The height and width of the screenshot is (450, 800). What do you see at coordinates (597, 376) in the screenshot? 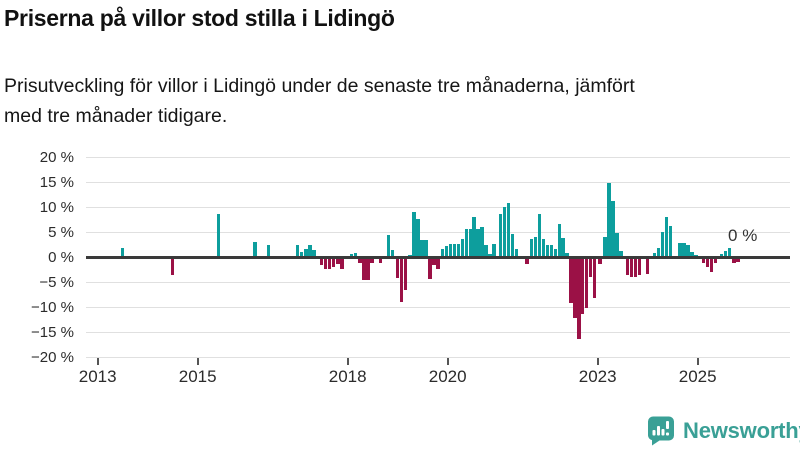
I see `x-axis-label: 2023` at bounding box center [597, 376].